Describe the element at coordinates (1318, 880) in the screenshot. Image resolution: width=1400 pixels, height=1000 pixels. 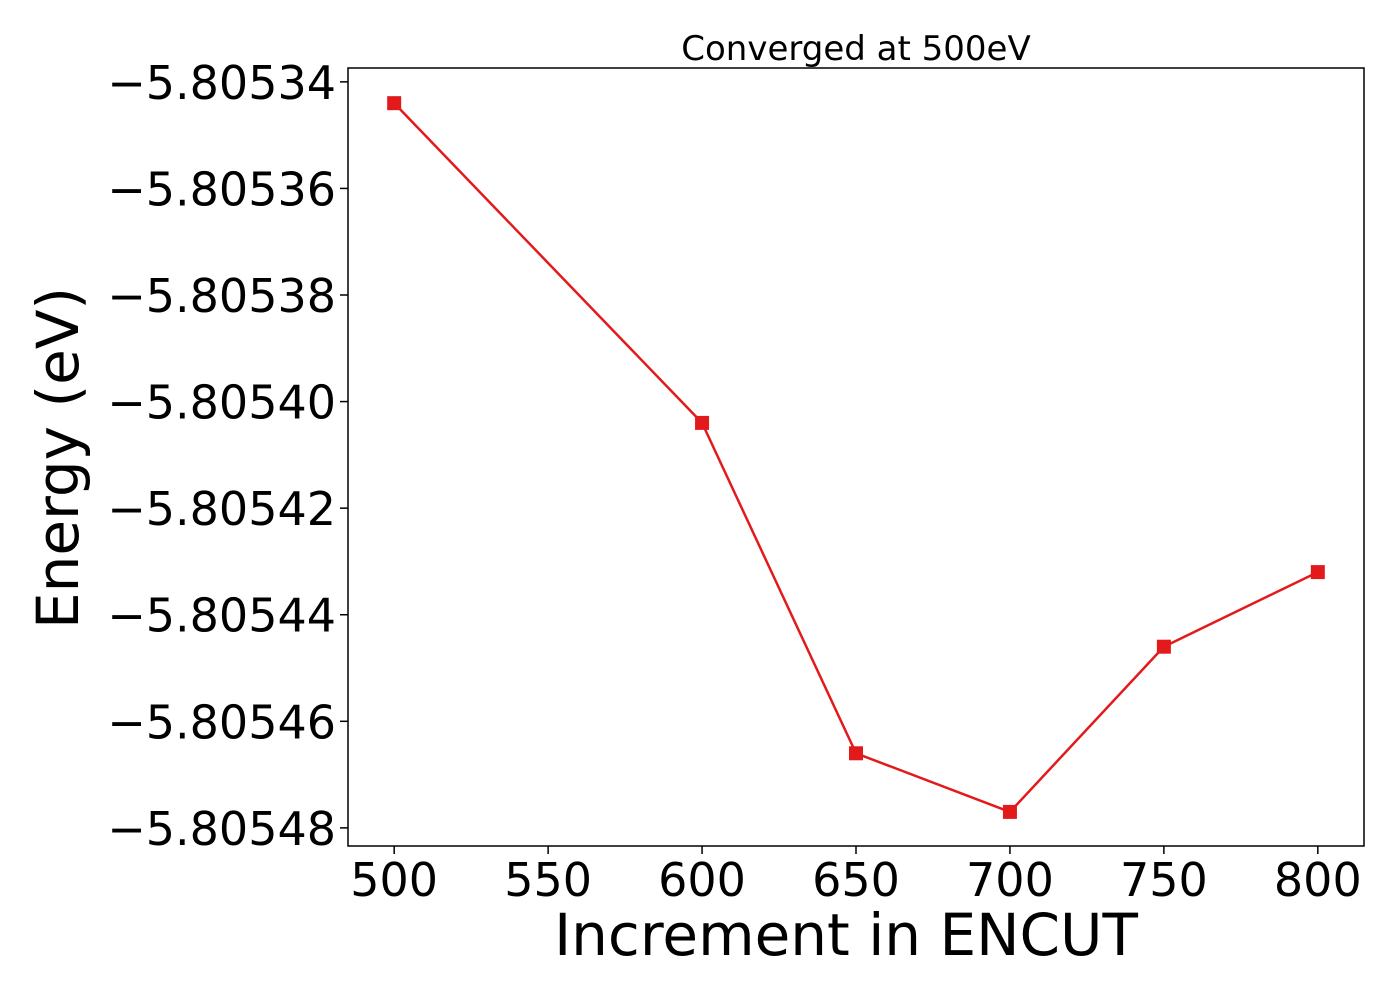
I see `x-tick-label: 800` at that location.